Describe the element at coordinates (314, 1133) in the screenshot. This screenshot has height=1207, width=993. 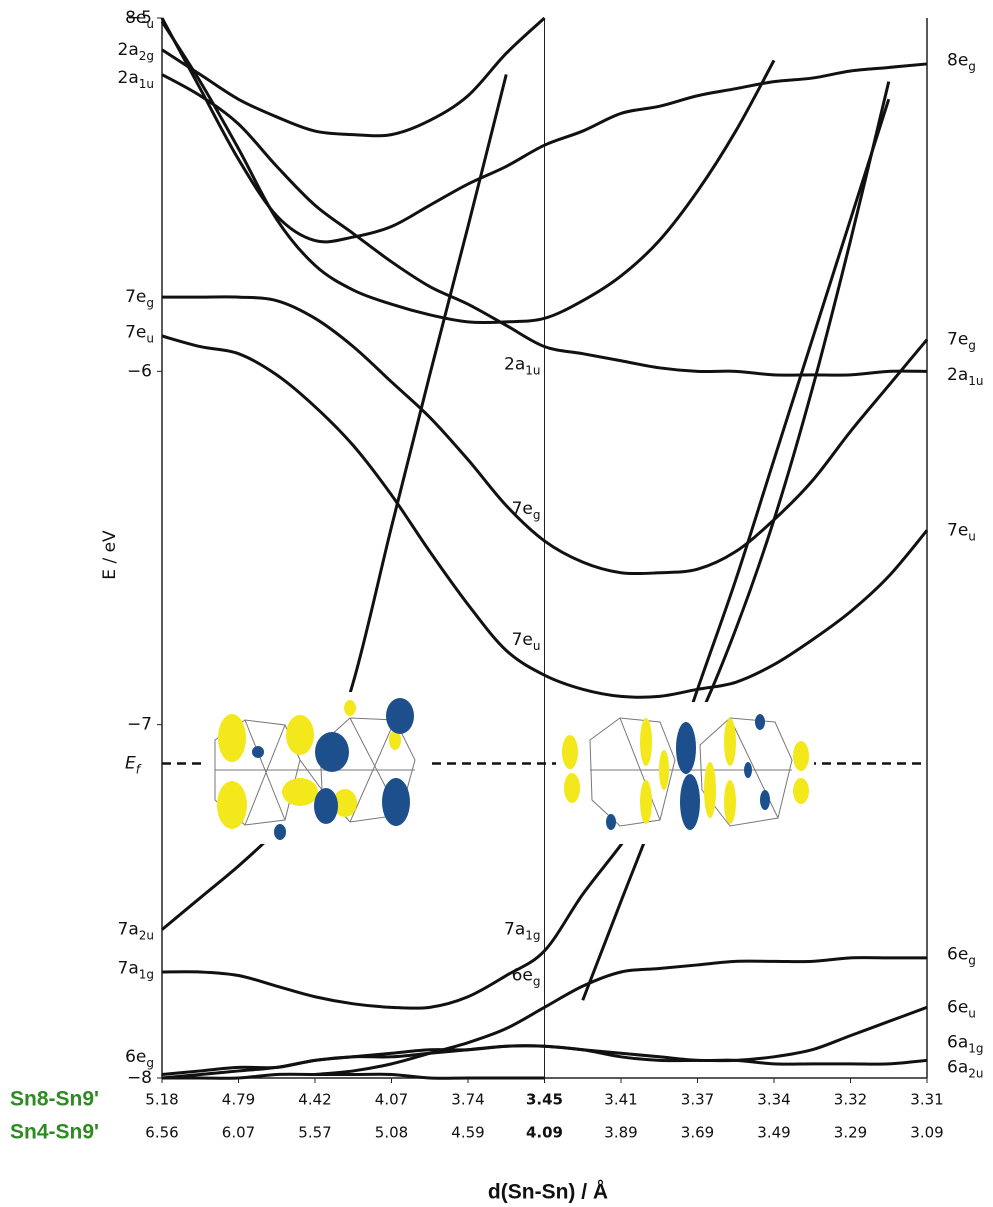
I see `x-tick-label: 5.57` at that location.